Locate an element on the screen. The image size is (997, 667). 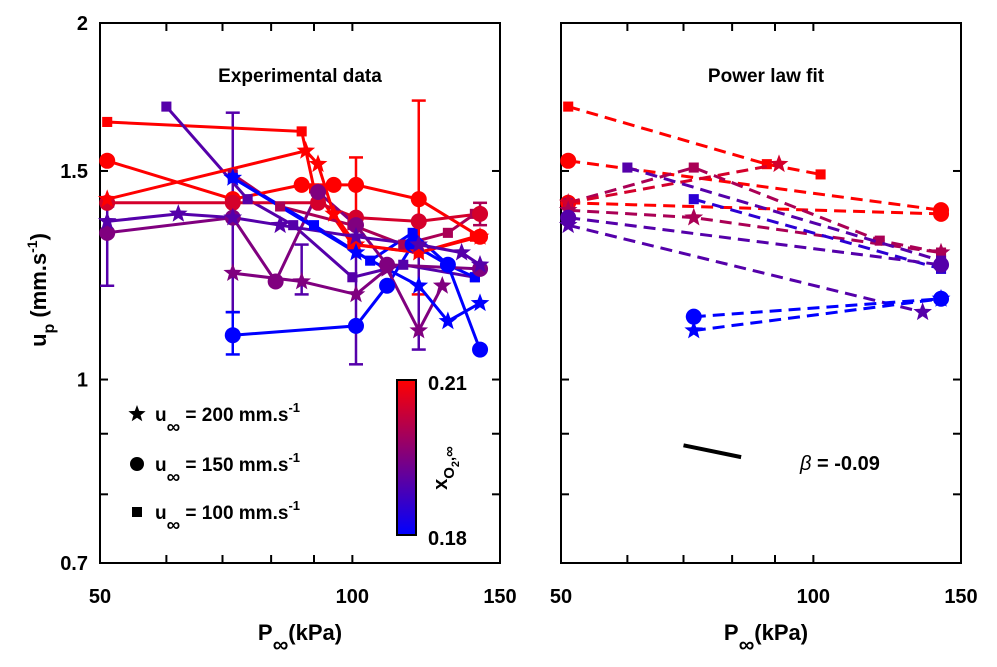
legend-100-sub: ∞ is located at coordinates (174, 525).